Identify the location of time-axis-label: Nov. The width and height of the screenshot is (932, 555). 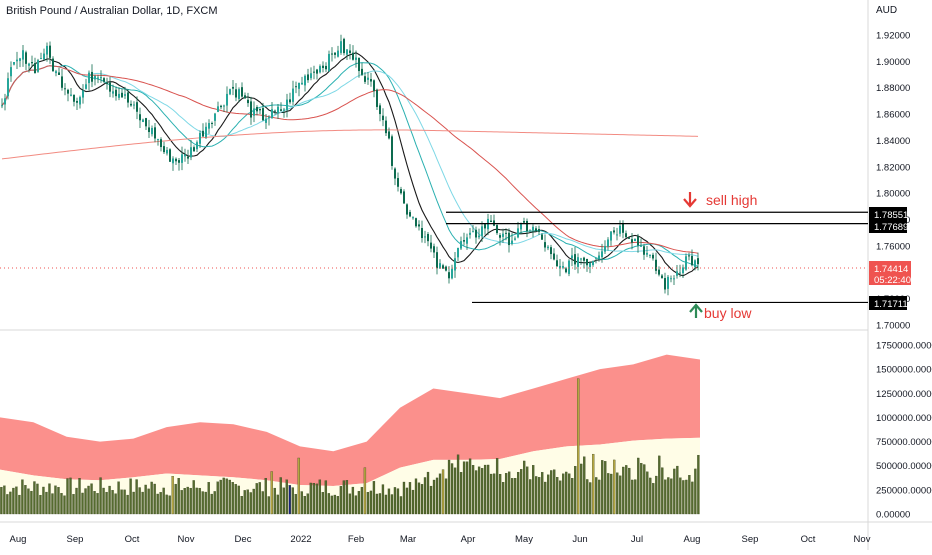
(186, 539).